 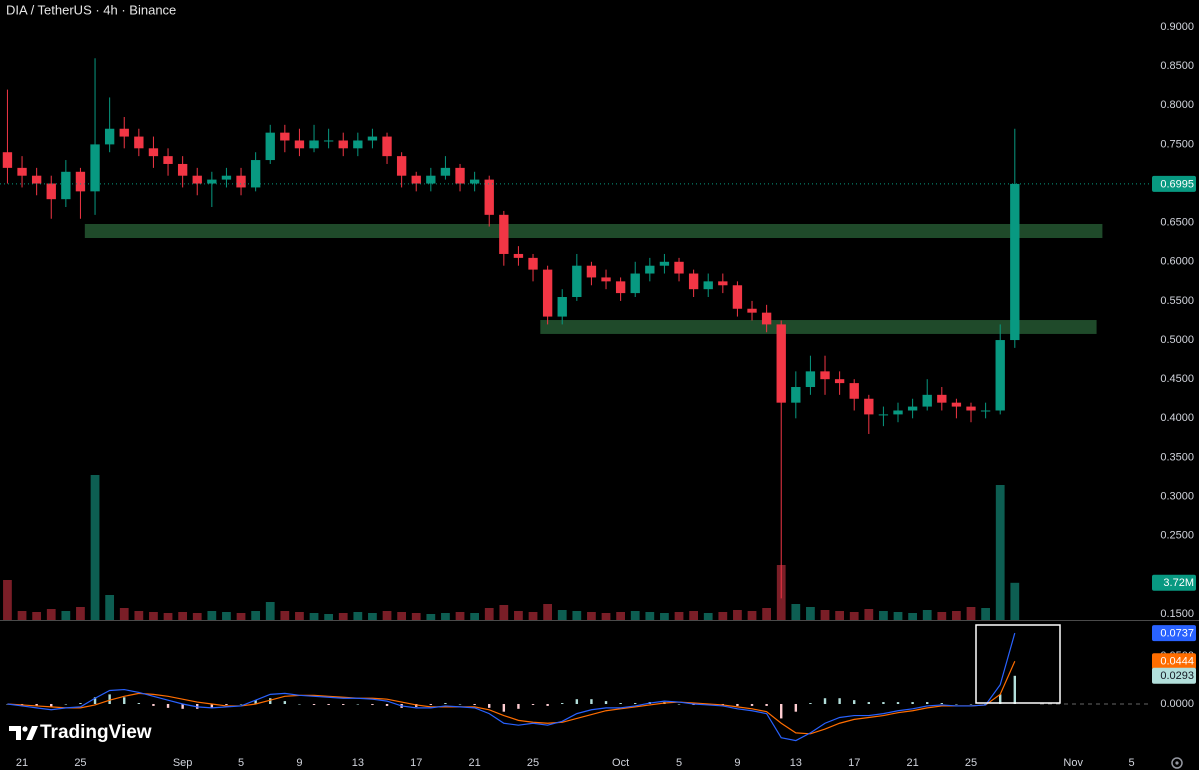 What do you see at coordinates (1178, 583) in the screenshot?
I see `price-badge-label: 3.72M` at bounding box center [1178, 583].